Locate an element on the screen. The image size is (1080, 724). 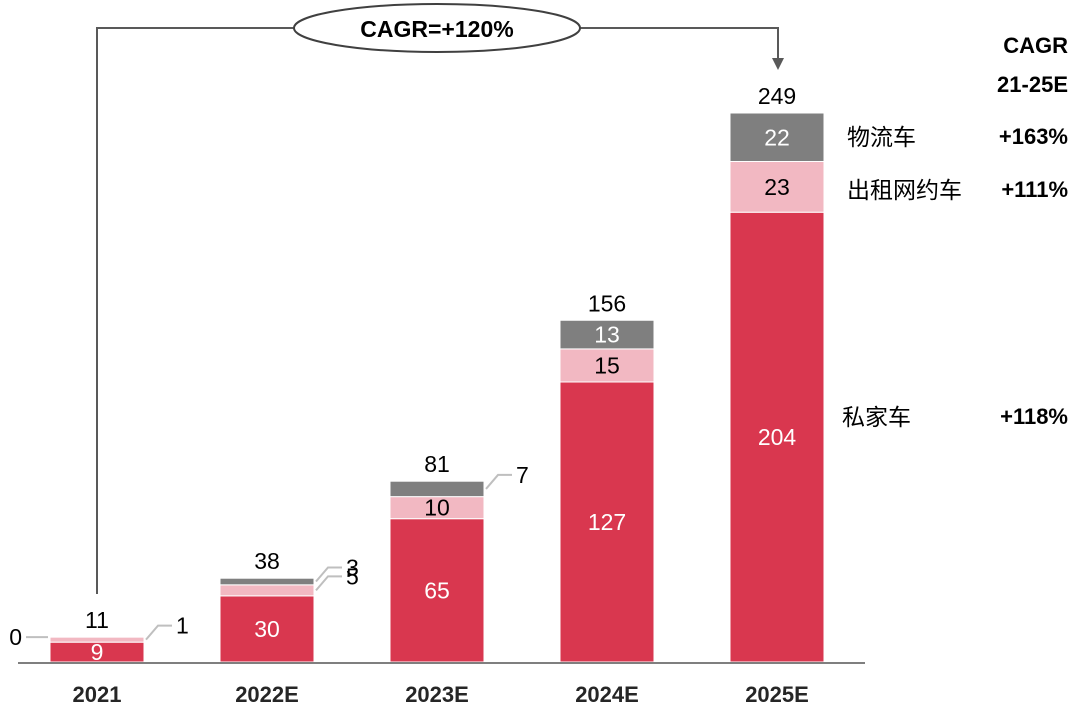
data-label-2025E-series-0: 204 is located at coordinates (777, 437).